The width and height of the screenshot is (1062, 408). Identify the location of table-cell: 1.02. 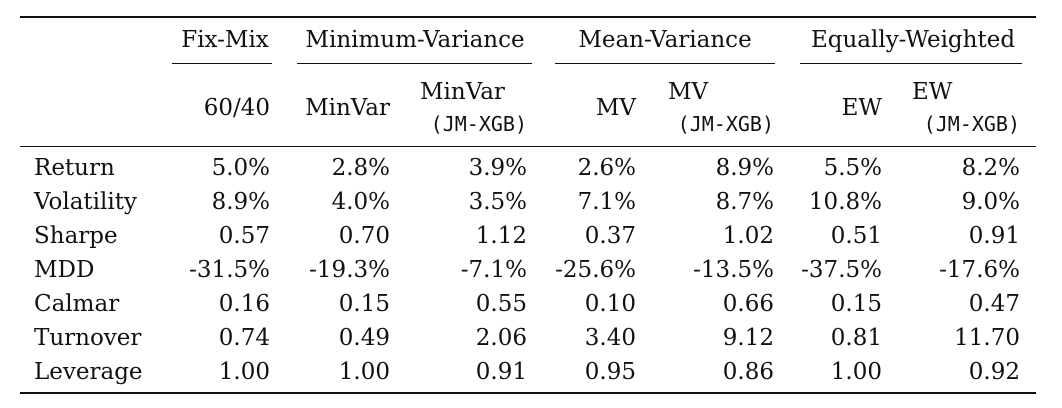
(748, 236).